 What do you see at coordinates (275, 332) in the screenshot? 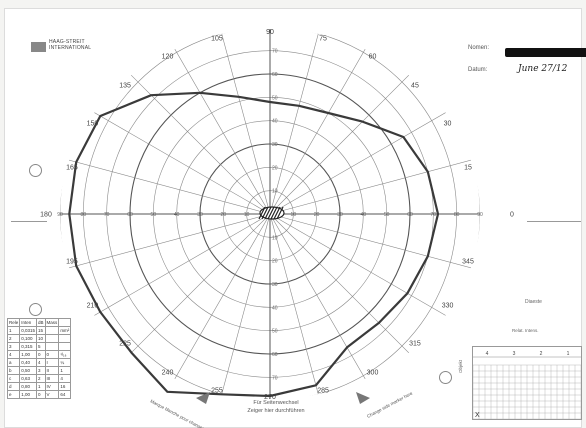
I see `v-degree-label-50-down: 50` at bounding box center [275, 332].